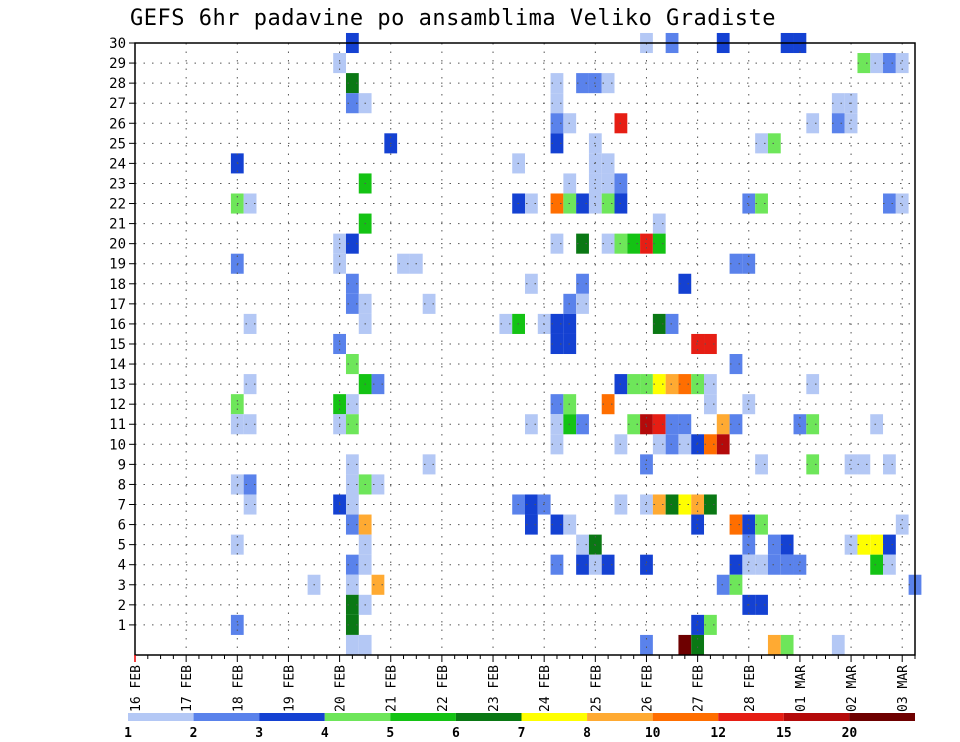 The width and height of the screenshot is (960, 742). Describe the element at coordinates (718, 733) in the screenshot. I see `legend-label: 12` at that location.